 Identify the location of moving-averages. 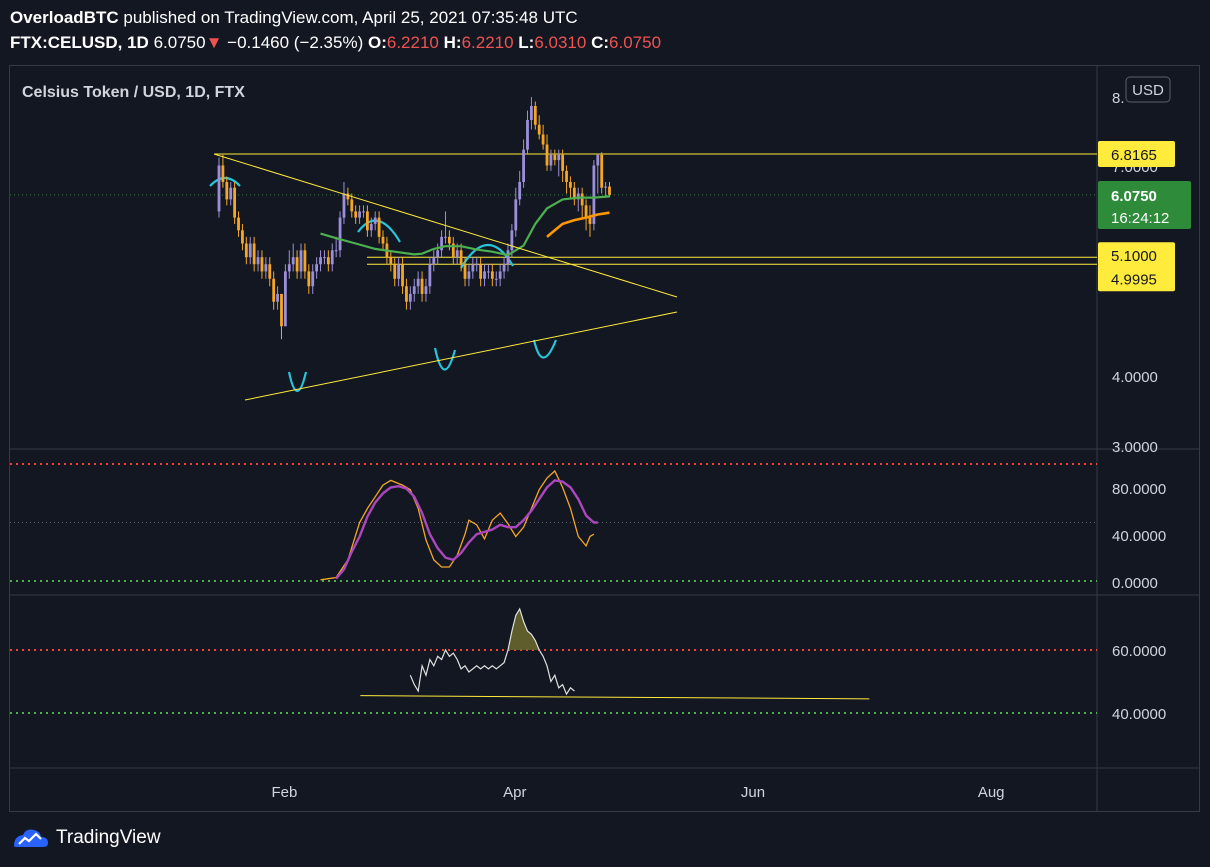
(465, 226).